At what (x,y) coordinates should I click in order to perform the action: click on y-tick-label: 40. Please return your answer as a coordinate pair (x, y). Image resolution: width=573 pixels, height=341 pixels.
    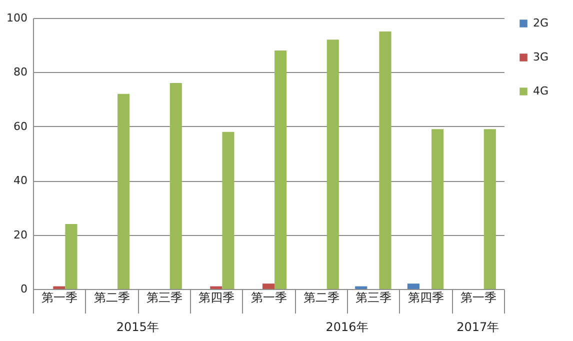
    Looking at the image, I should click on (21, 181).